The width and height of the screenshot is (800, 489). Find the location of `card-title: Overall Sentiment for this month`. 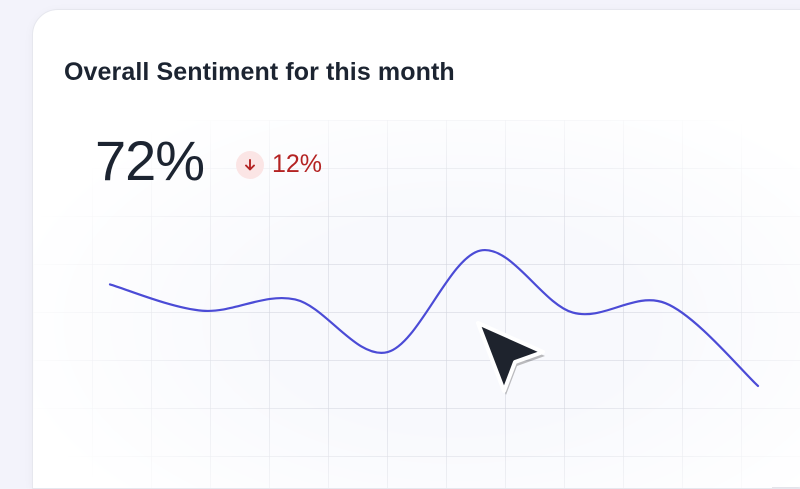

card-title: Overall Sentiment for this month is located at coordinates (259, 72).